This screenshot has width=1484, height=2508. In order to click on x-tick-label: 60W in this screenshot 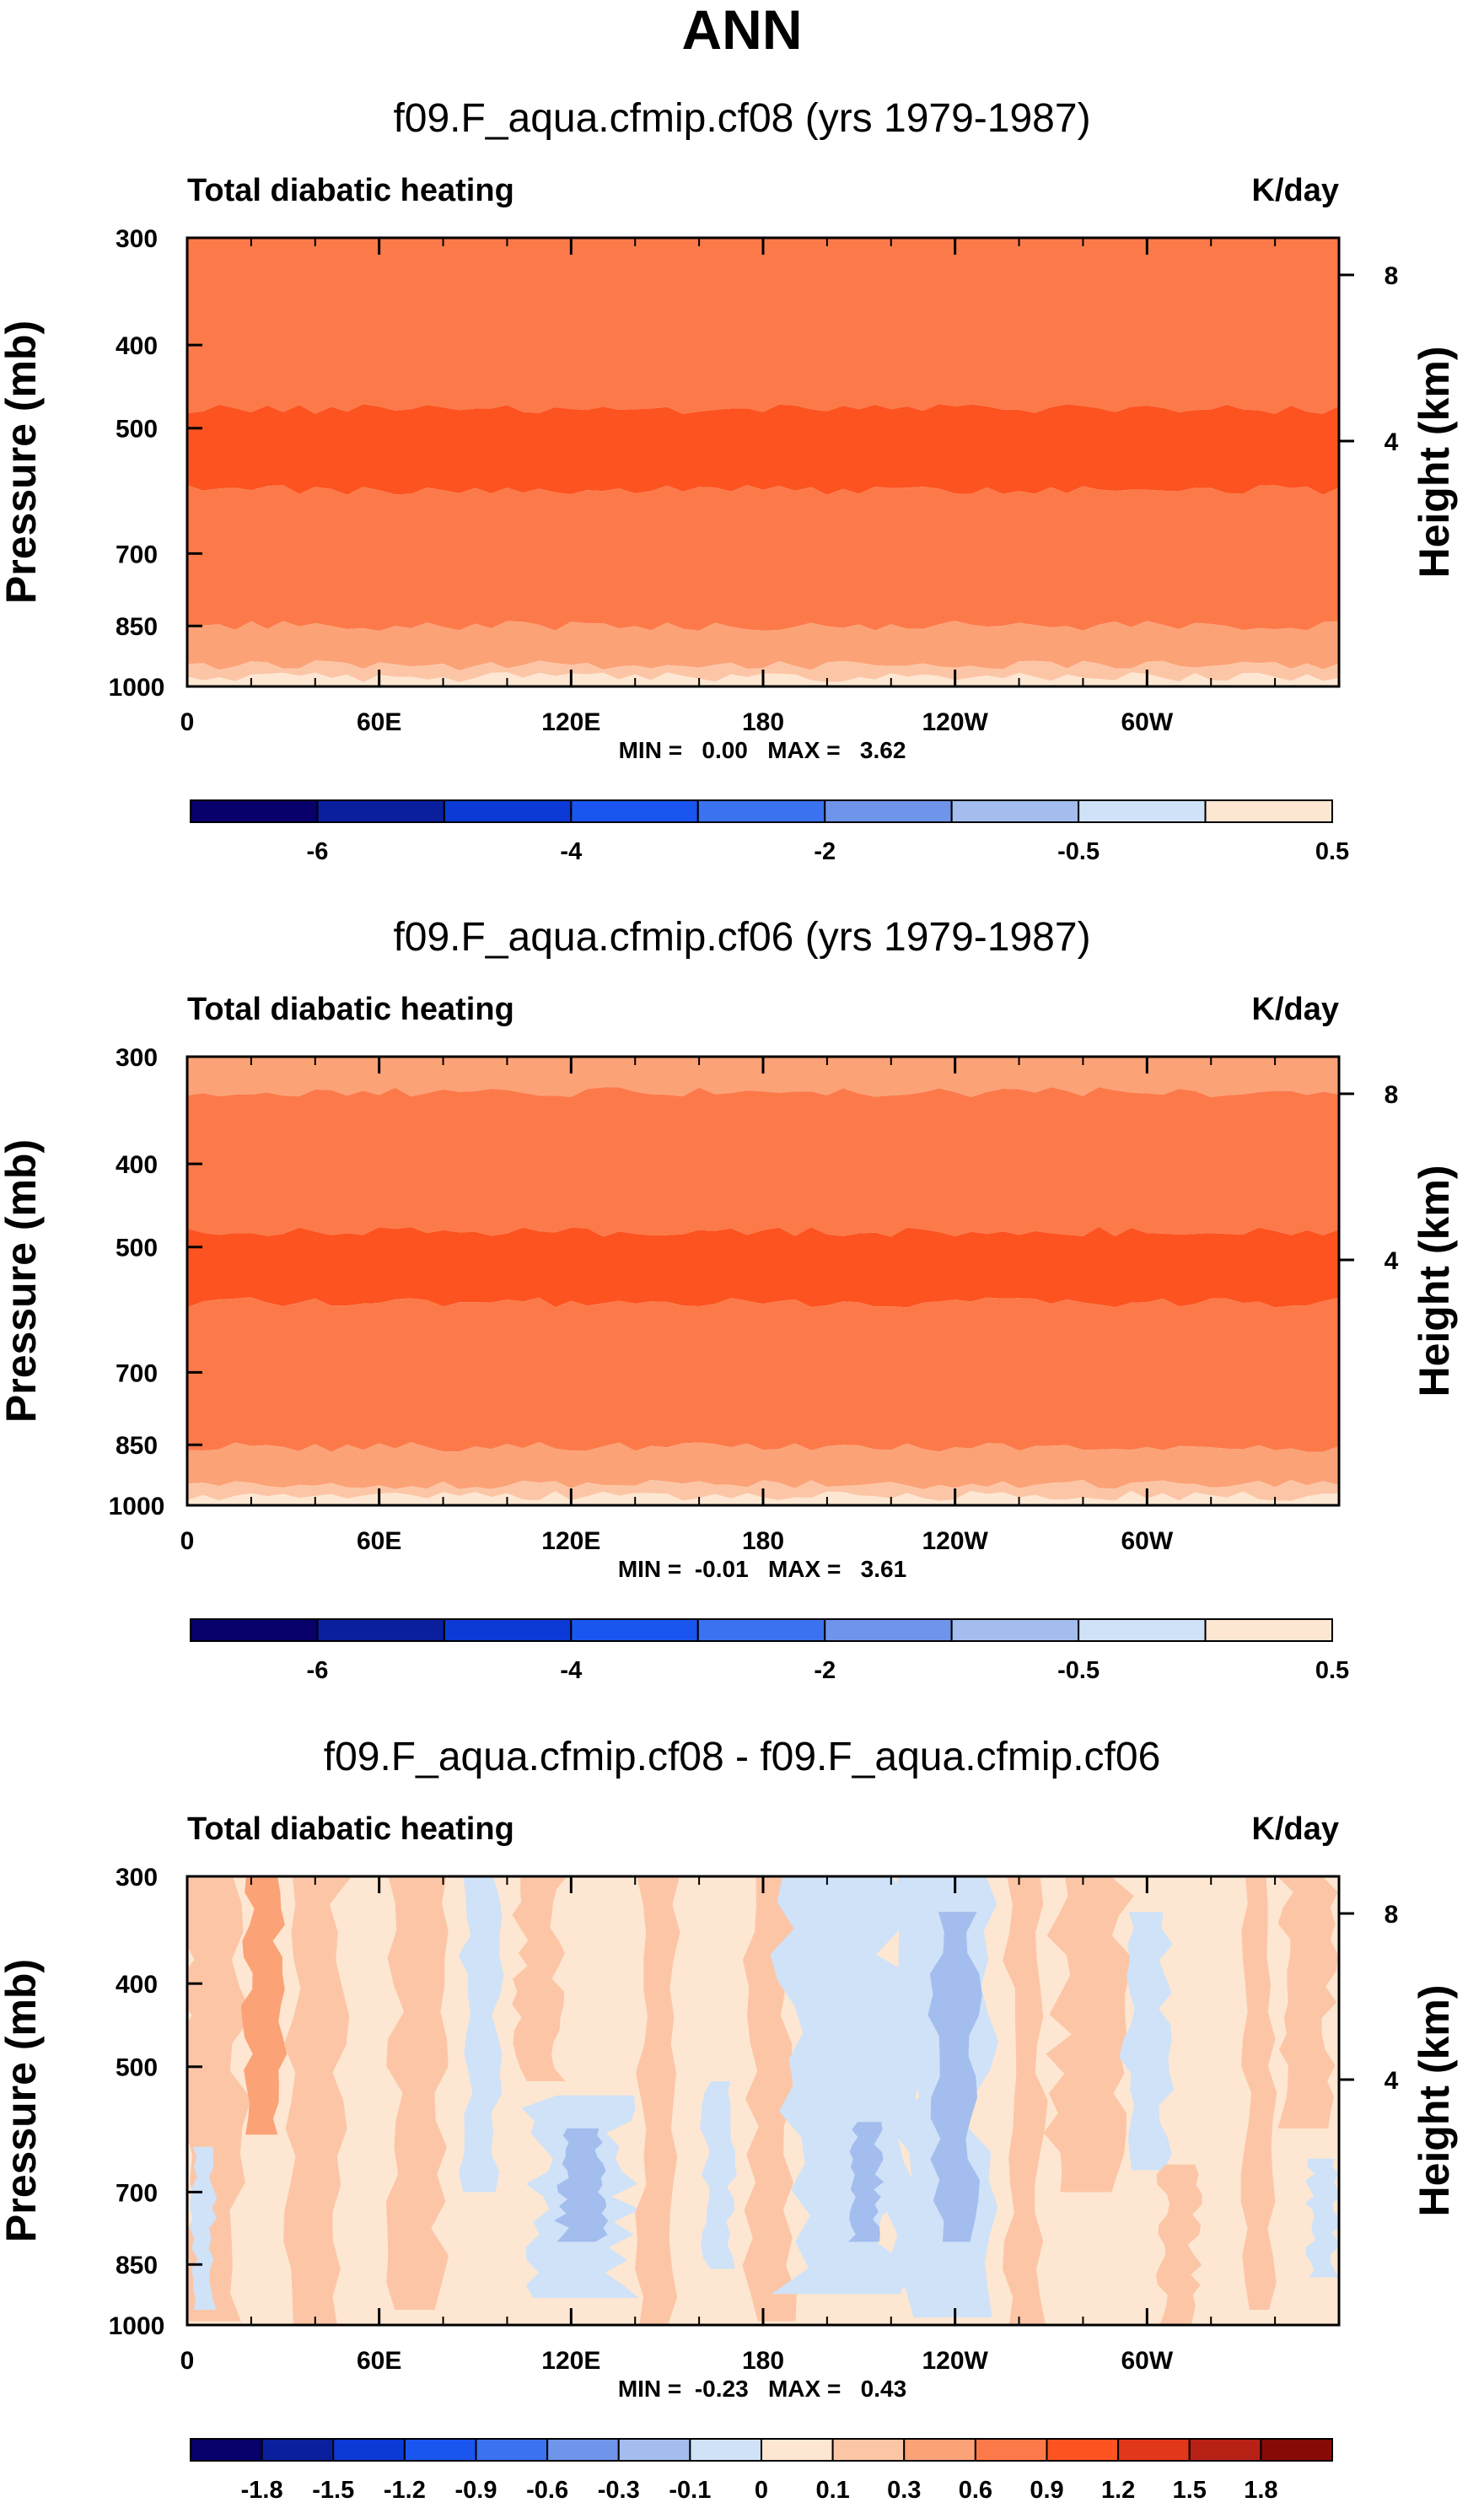, I will do `click(1147, 2361)`.